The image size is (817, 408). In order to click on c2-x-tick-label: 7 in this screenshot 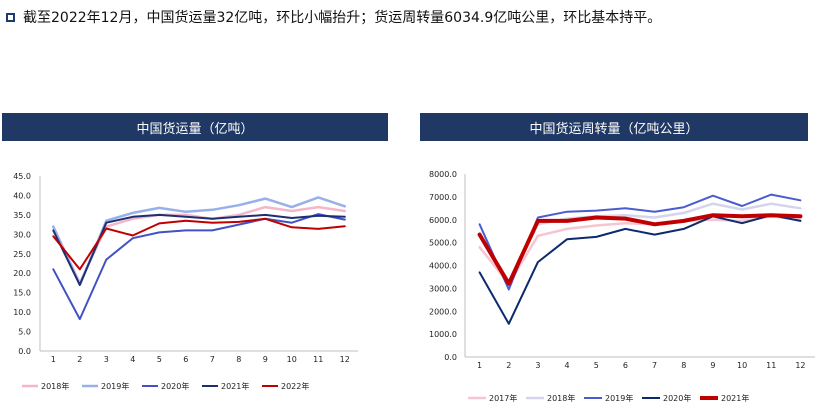, I will do `click(654, 365)`.